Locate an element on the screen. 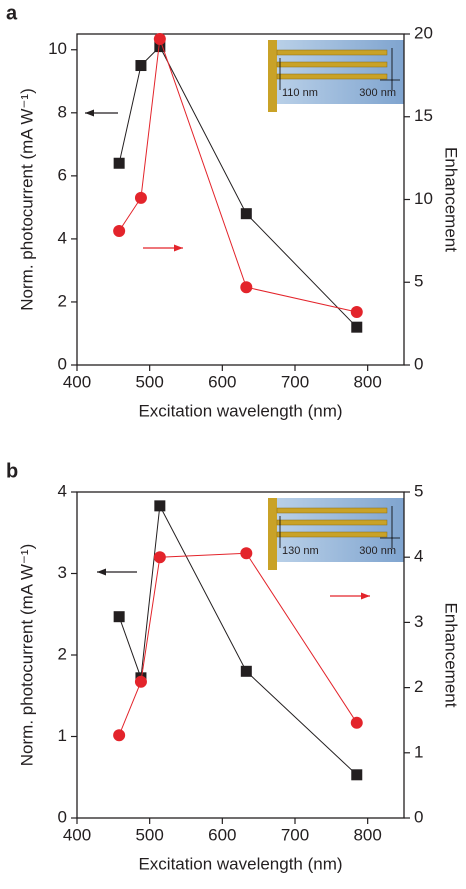  y2-tick-label: 1 is located at coordinates (418, 751).